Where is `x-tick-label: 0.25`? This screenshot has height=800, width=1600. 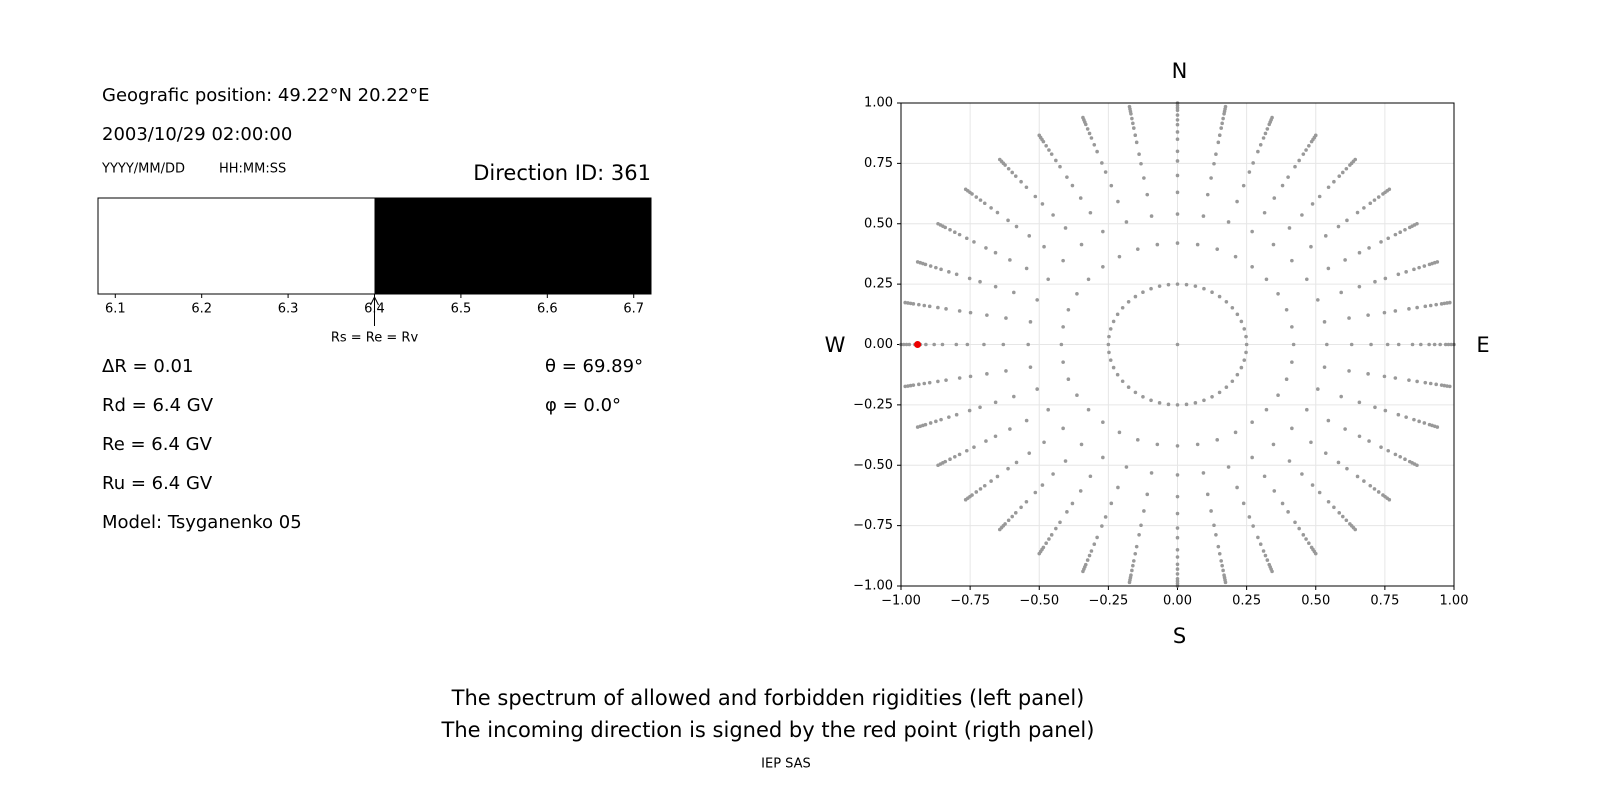
x-tick-label: 0.25 is located at coordinates (1246, 601).